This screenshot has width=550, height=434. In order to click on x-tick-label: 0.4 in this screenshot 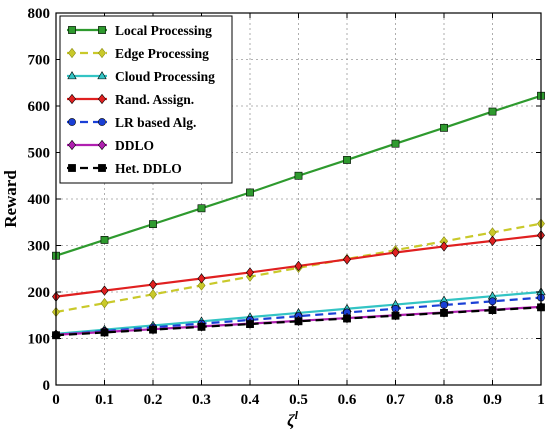, I will do `click(250, 400)`.